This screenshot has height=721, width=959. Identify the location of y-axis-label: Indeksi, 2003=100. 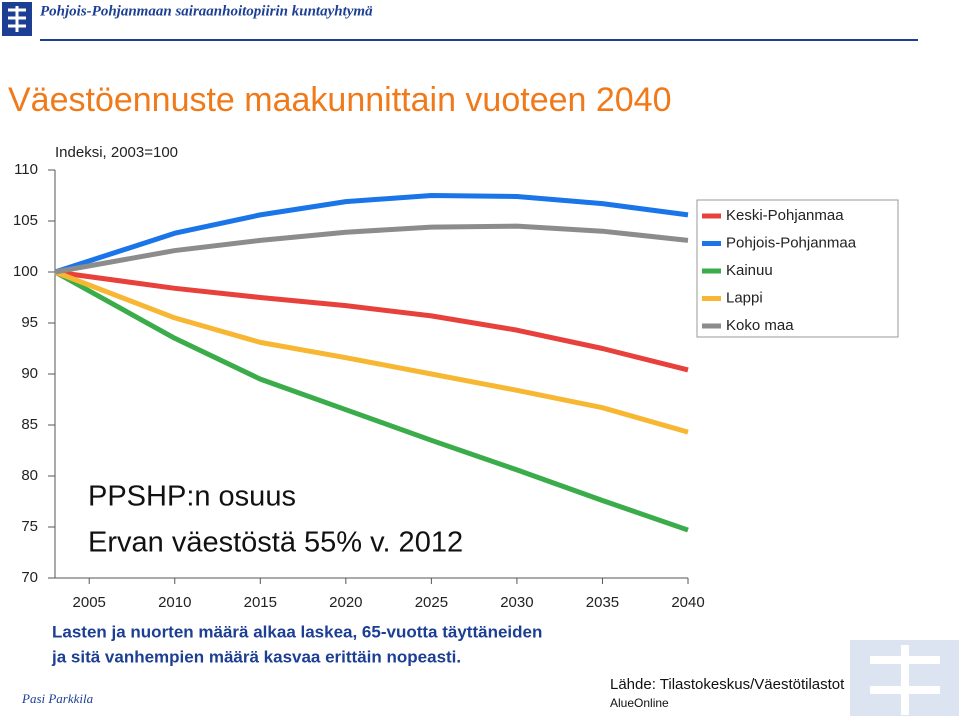
(116, 152).